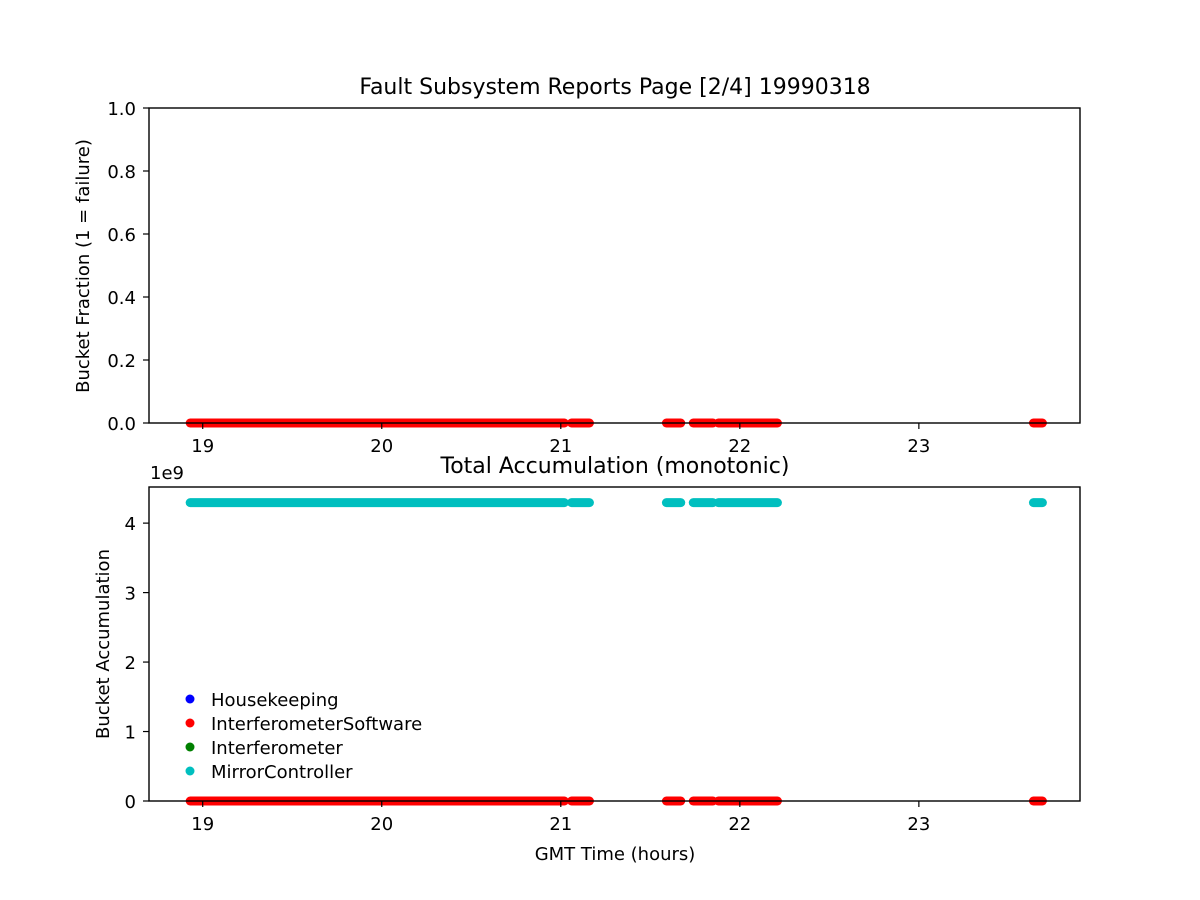 The height and width of the screenshot is (900, 1200). What do you see at coordinates (130, 802) in the screenshot?
I see `accumulation-chart-y-tick-label: 0` at bounding box center [130, 802].